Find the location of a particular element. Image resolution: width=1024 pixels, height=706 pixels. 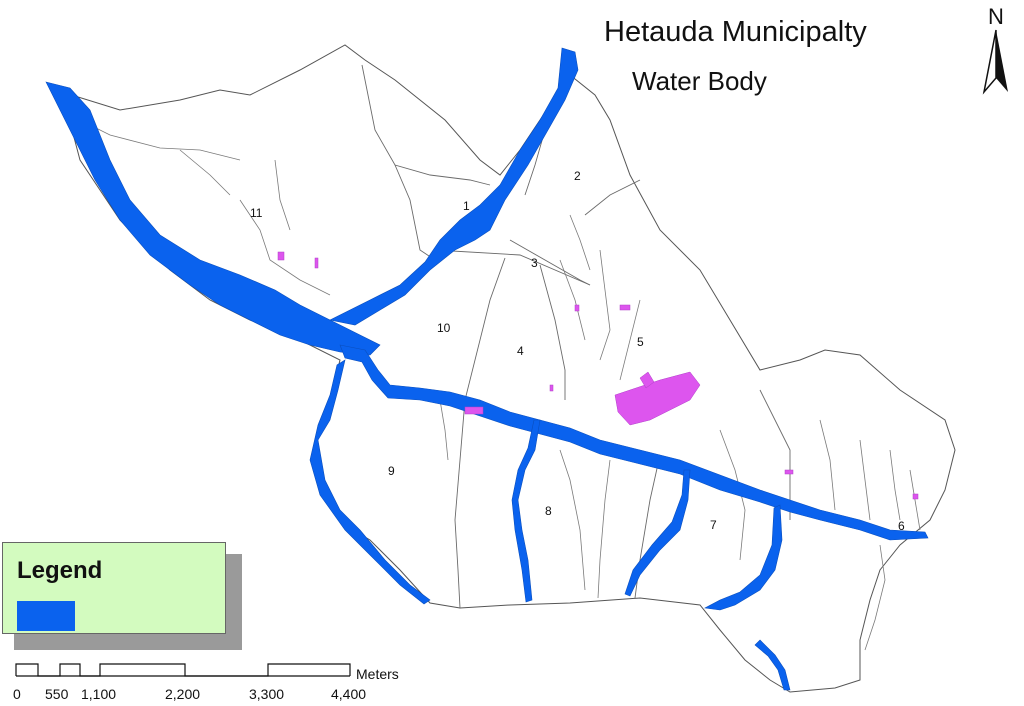

north-arrow-icon is located at coordinates (995, 62).